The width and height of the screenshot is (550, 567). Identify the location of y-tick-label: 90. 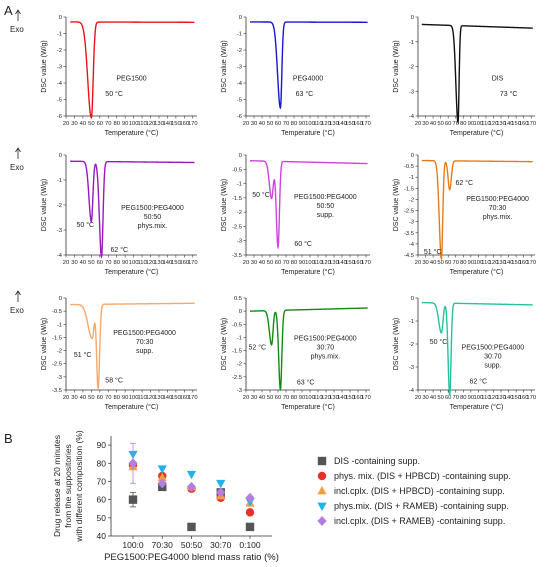
(102, 445).